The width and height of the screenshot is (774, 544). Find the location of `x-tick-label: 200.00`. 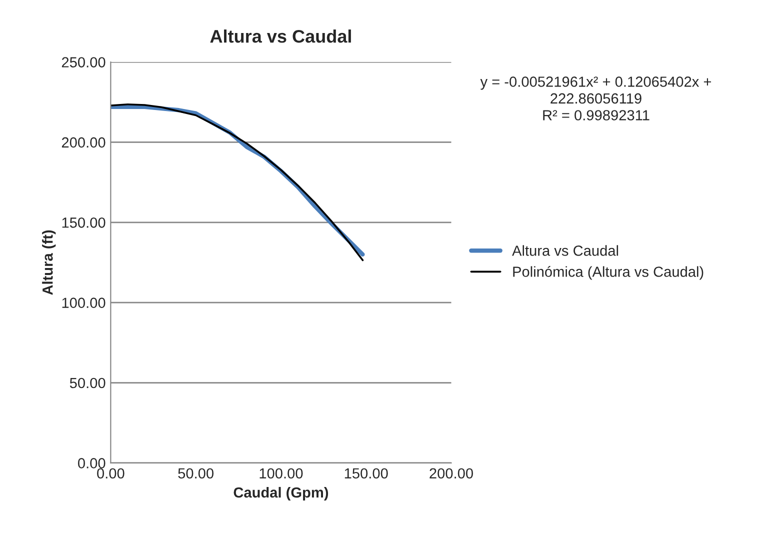

x-tick-label: 200.00 is located at coordinates (451, 473).